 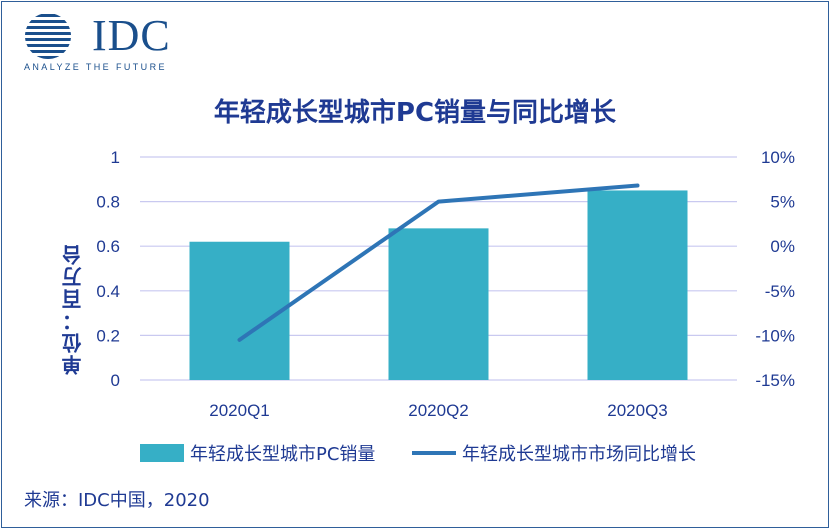 What do you see at coordinates (780, 291) in the screenshot?
I see `y2-tick-label: -5%` at bounding box center [780, 291].